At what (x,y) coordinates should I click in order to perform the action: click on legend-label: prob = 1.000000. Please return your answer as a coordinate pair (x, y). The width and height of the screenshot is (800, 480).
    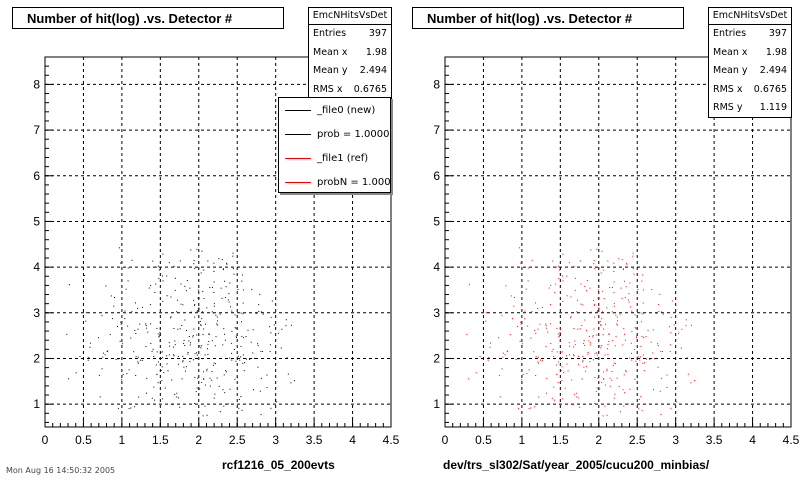
    Looking at the image, I should click on (353, 134).